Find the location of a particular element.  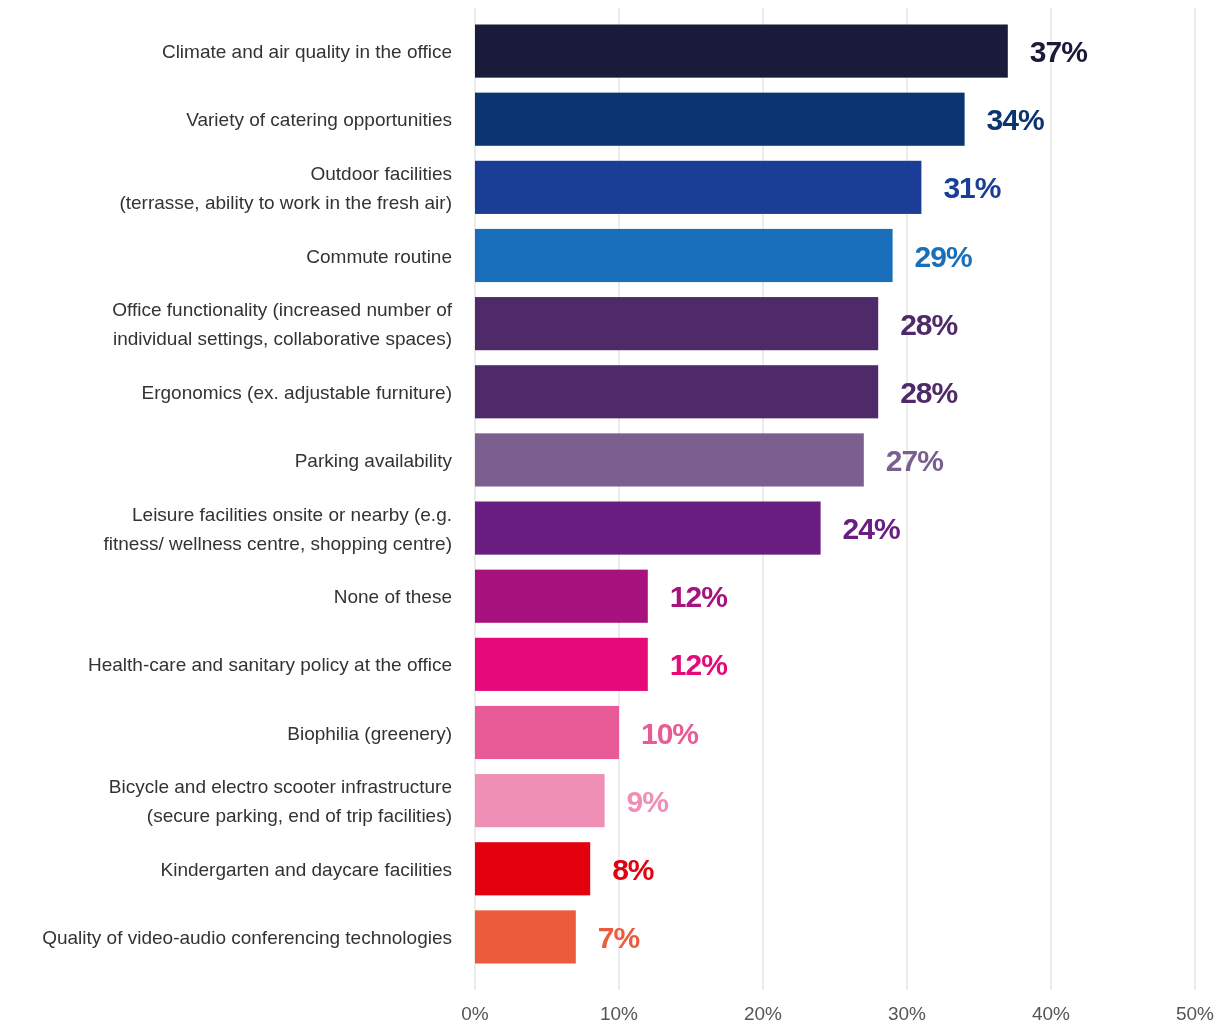

data-label: 9% is located at coordinates (647, 801).